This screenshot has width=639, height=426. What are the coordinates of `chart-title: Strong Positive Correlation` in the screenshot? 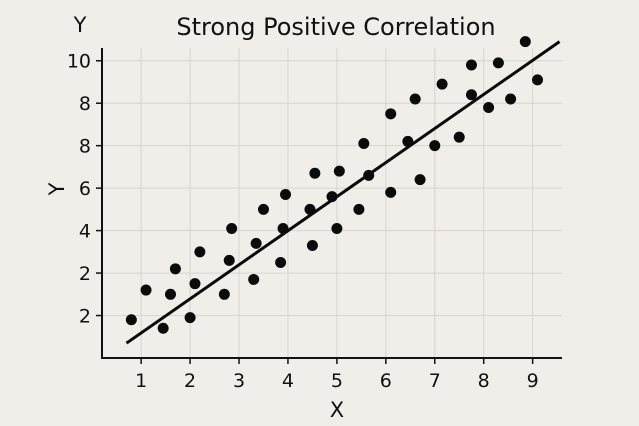 It's located at (335, 27).